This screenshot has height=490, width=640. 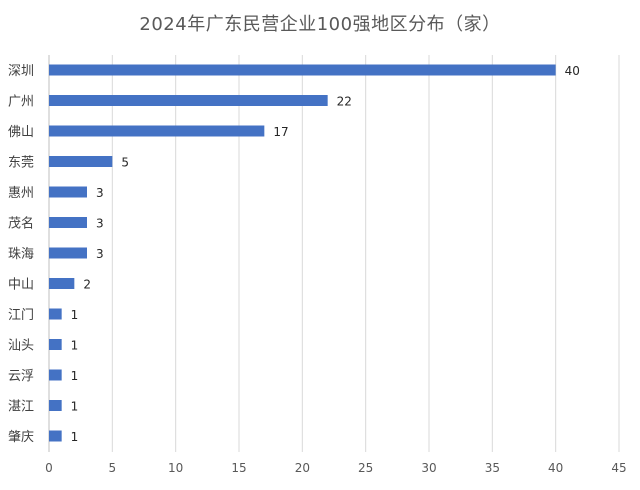 I want to click on x-tick-label: 45, so click(x=618, y=468).